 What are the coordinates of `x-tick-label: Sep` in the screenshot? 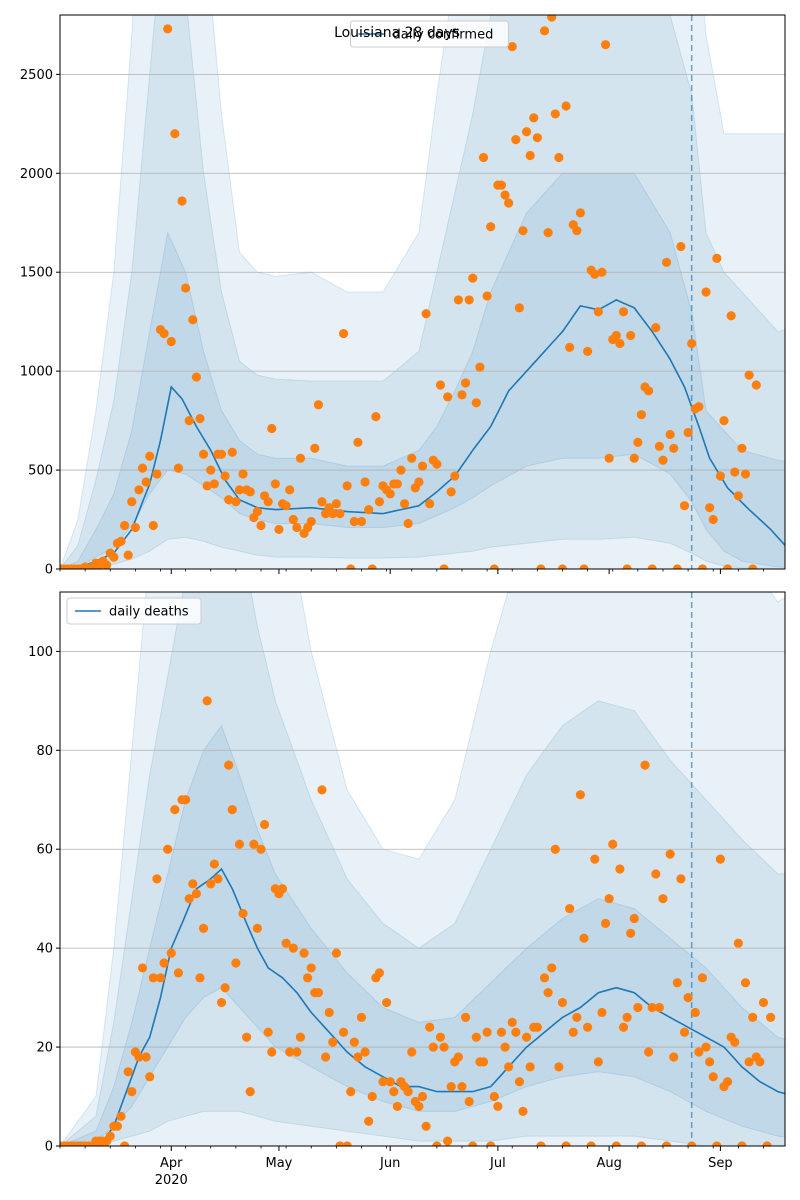 It's located at (720, 1163).